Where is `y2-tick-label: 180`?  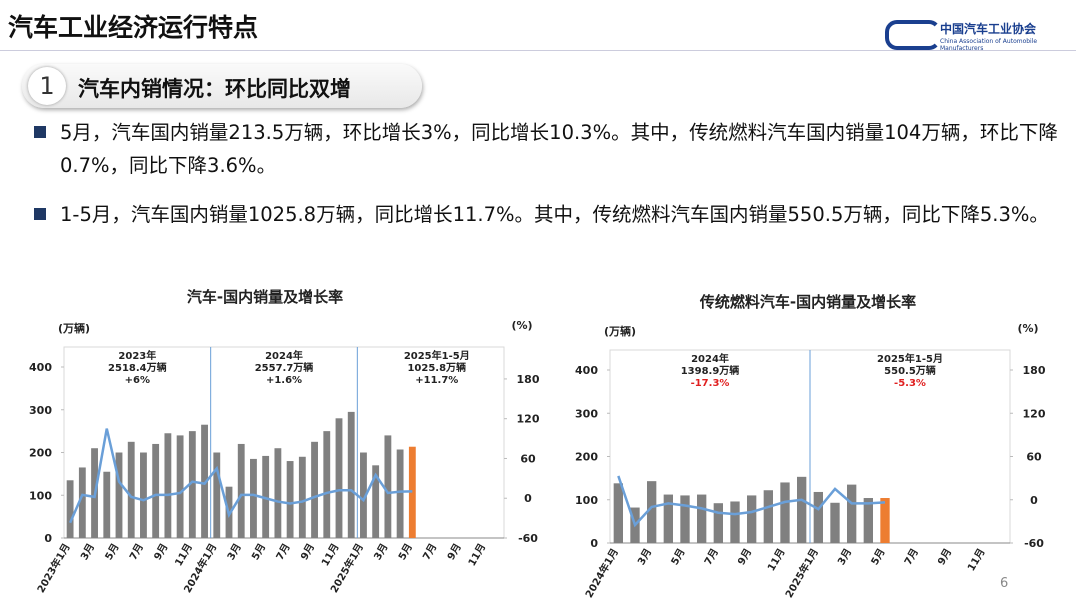
y2-tick-label: 180 is located at coordinates (528, 379).